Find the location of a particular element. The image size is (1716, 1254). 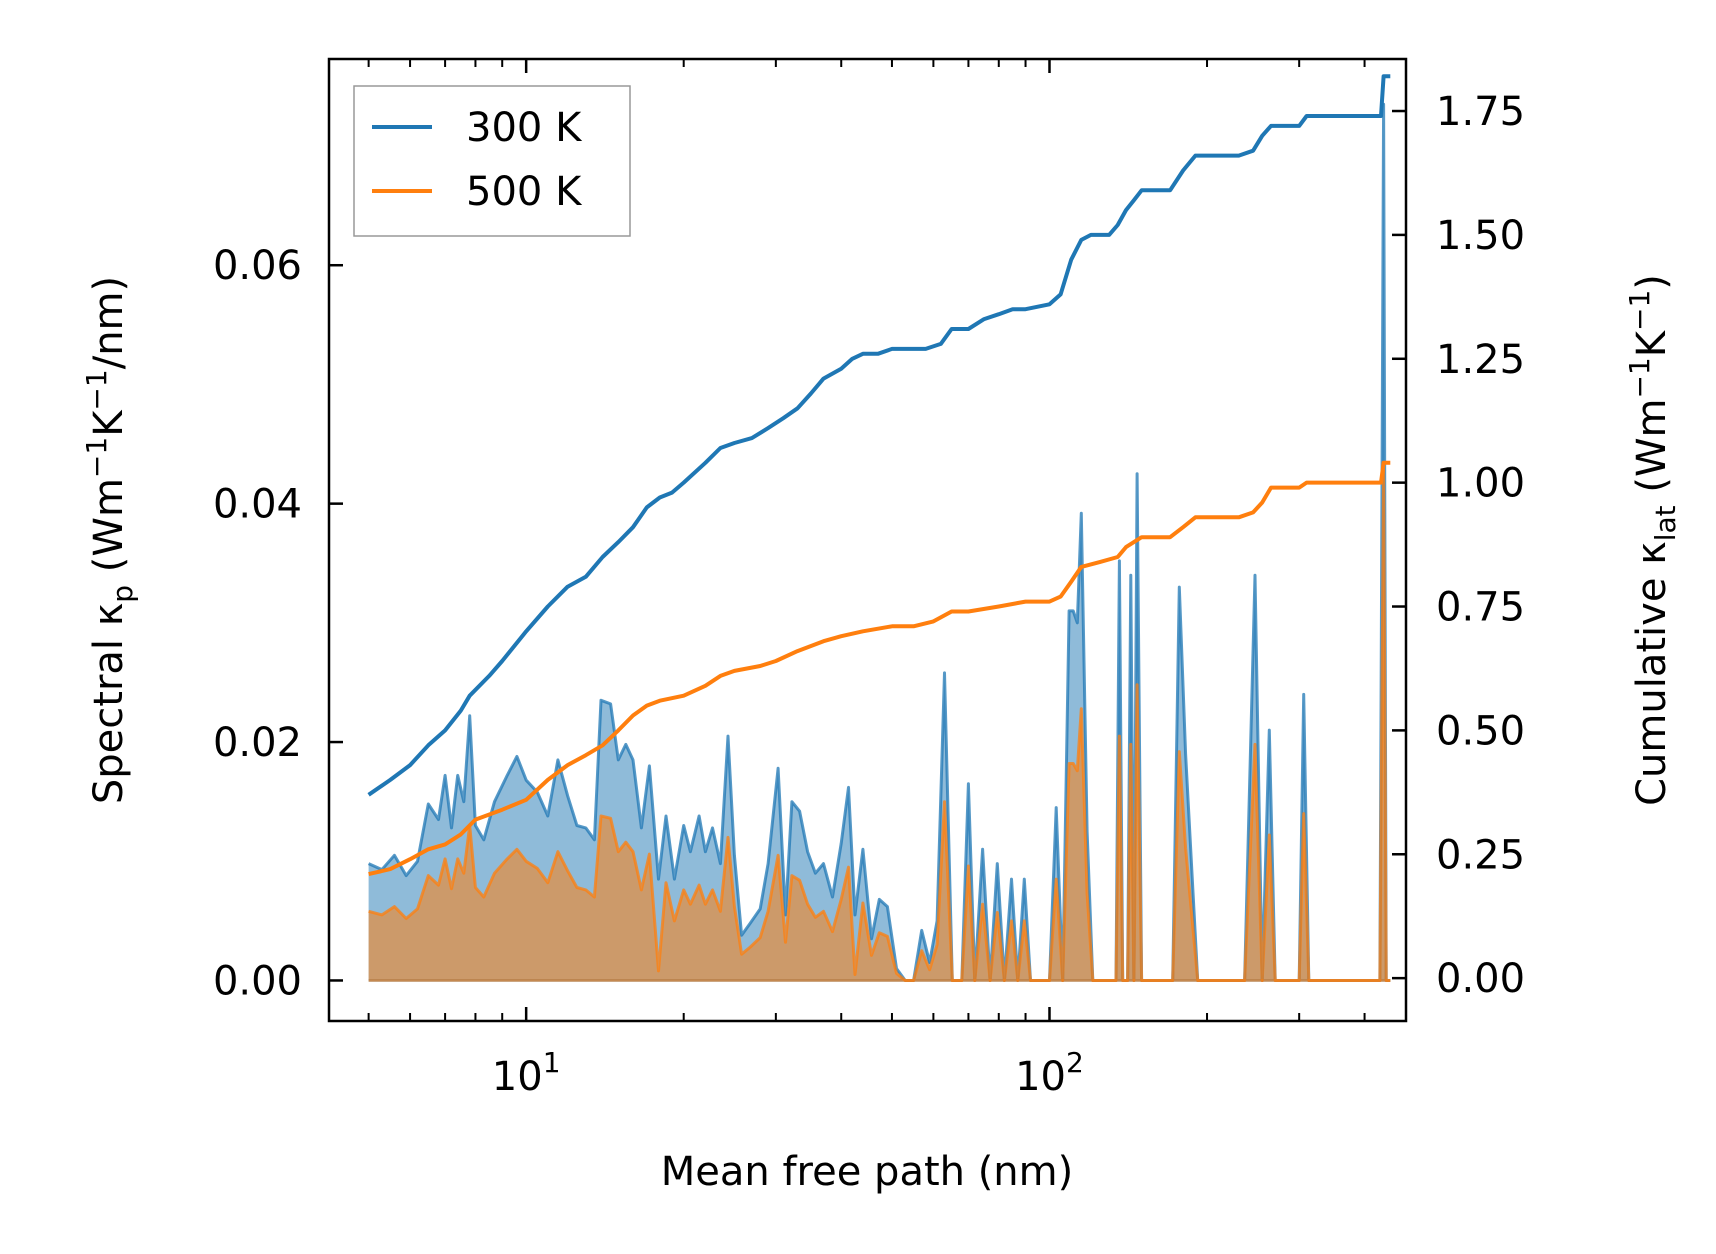

x-tick-label-100: 10² is located at coordinates (1049, 1073).